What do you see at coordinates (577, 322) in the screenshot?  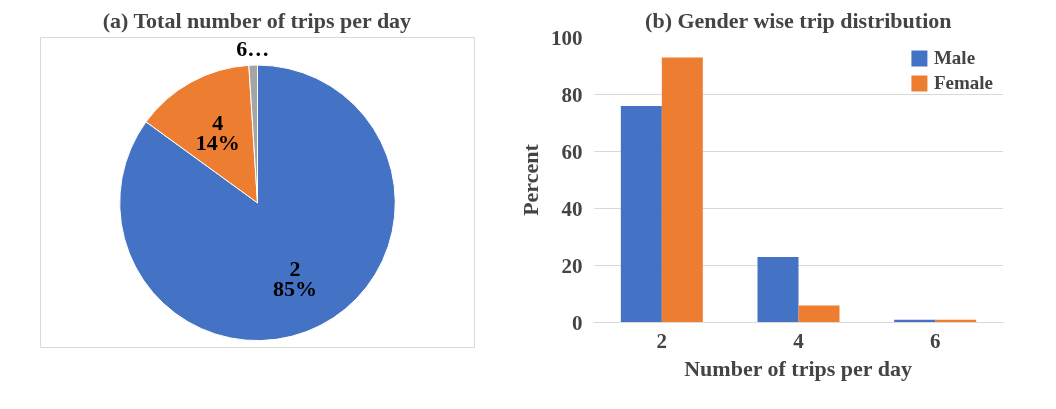 I see `y-tick-label: 0` at bounding box center [577, 322].